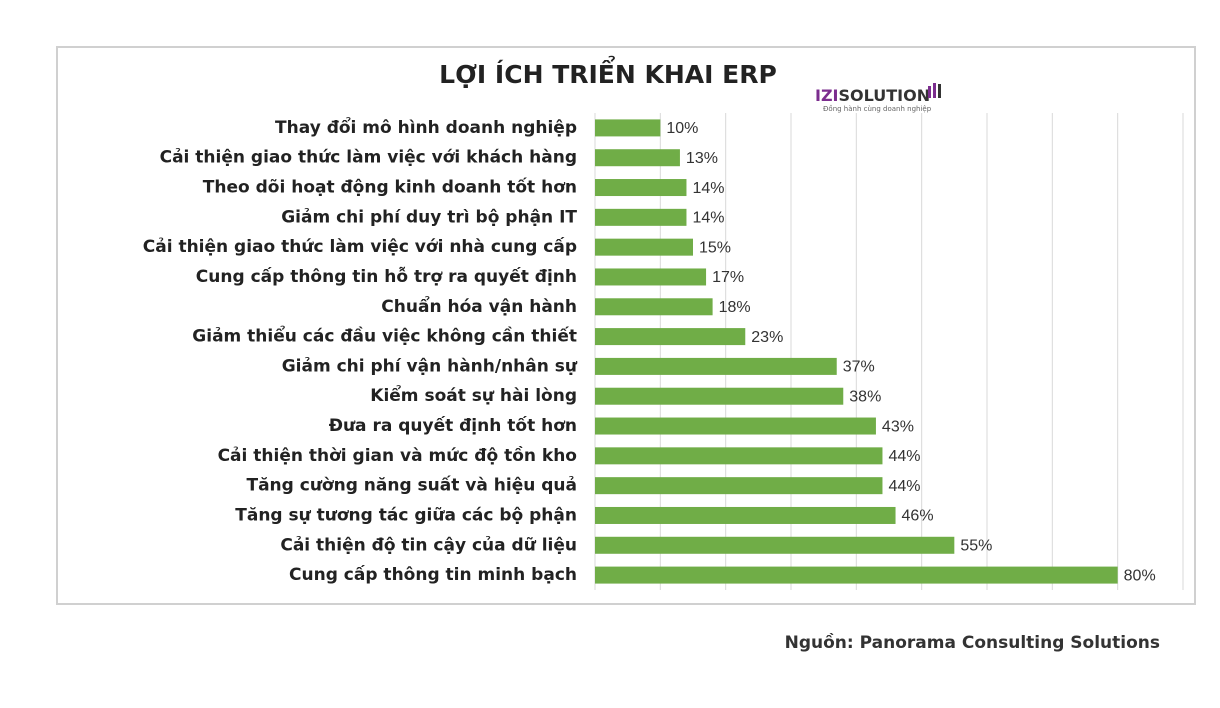 This screenshot has height=708, width=1220. Describe the element at coordinates (715, 247) in the screenshot. I see `value-label: 15%` at that location.